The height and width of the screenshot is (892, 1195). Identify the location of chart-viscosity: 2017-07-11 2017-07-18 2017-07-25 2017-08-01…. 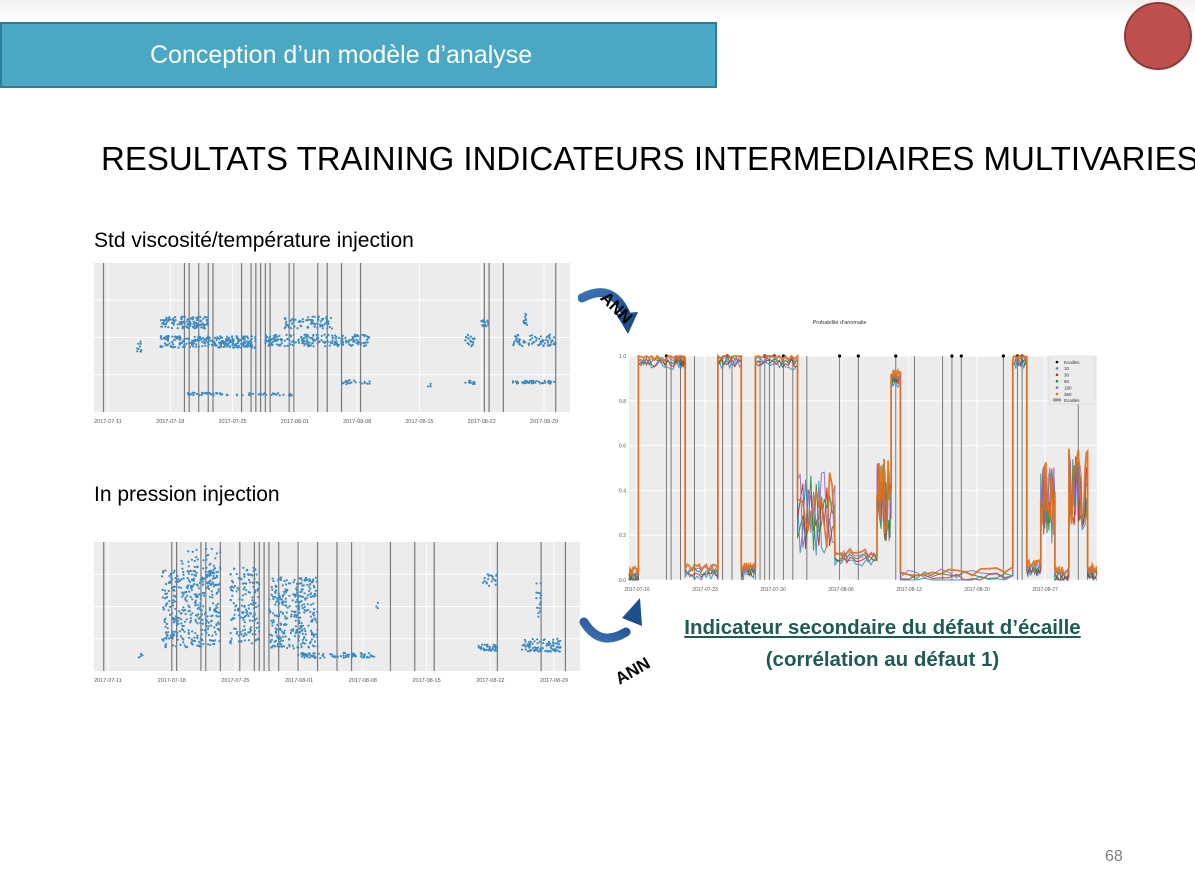
(334, 343).